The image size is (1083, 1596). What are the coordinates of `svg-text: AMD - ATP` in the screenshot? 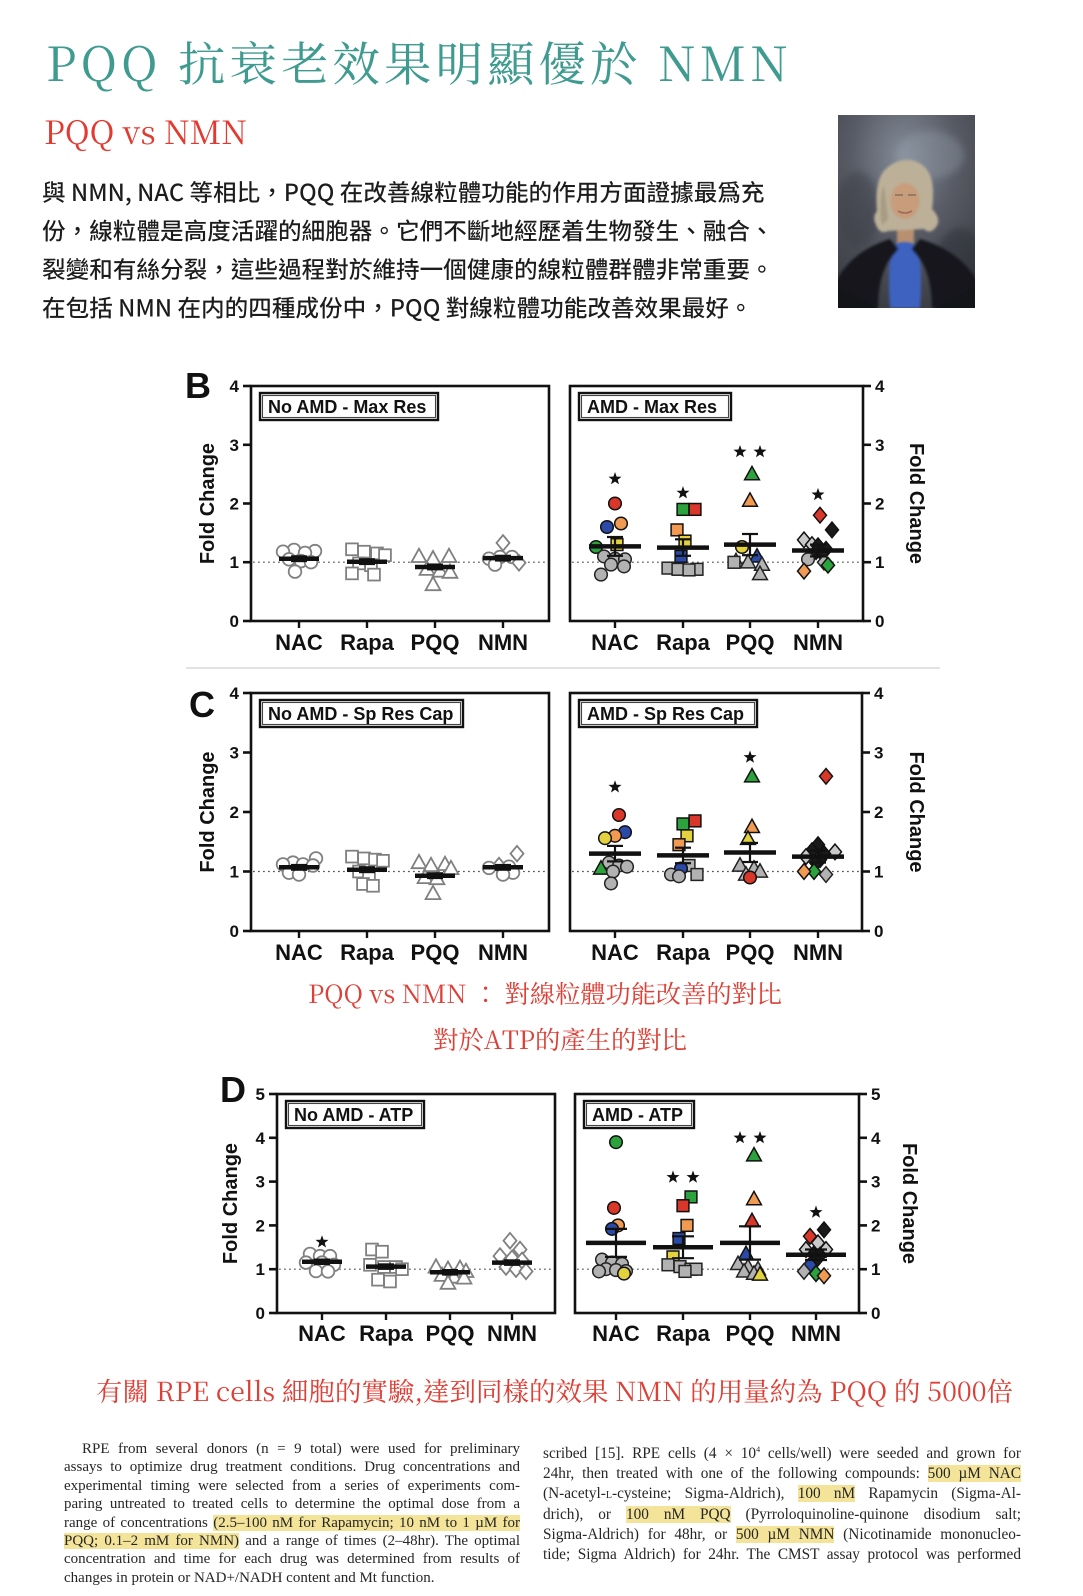 It's located at (637, 1115).